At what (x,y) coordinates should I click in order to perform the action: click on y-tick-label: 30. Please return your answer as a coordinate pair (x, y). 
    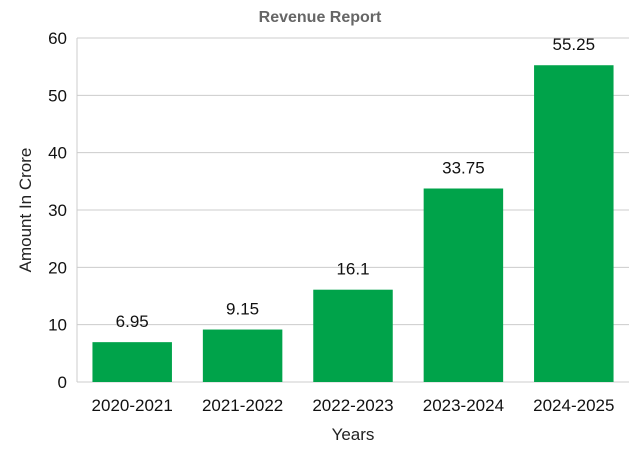
    Looking at the image, I should click on (57, 210).